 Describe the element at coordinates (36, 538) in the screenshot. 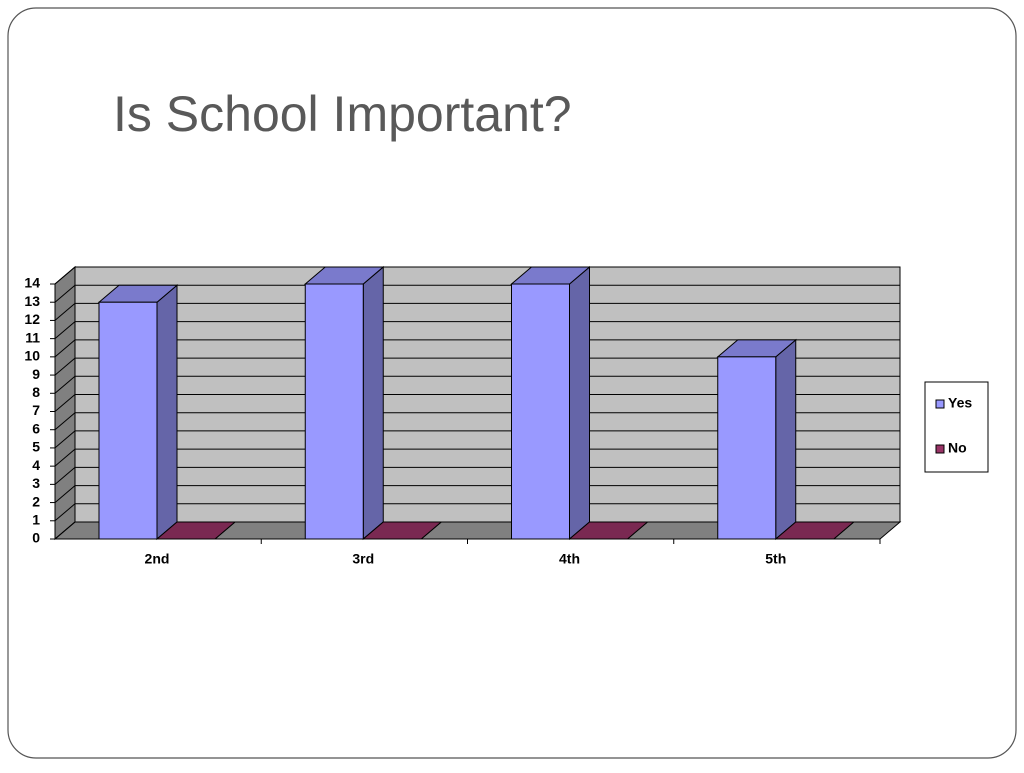

I see `y-tick-label: 0` at that location.